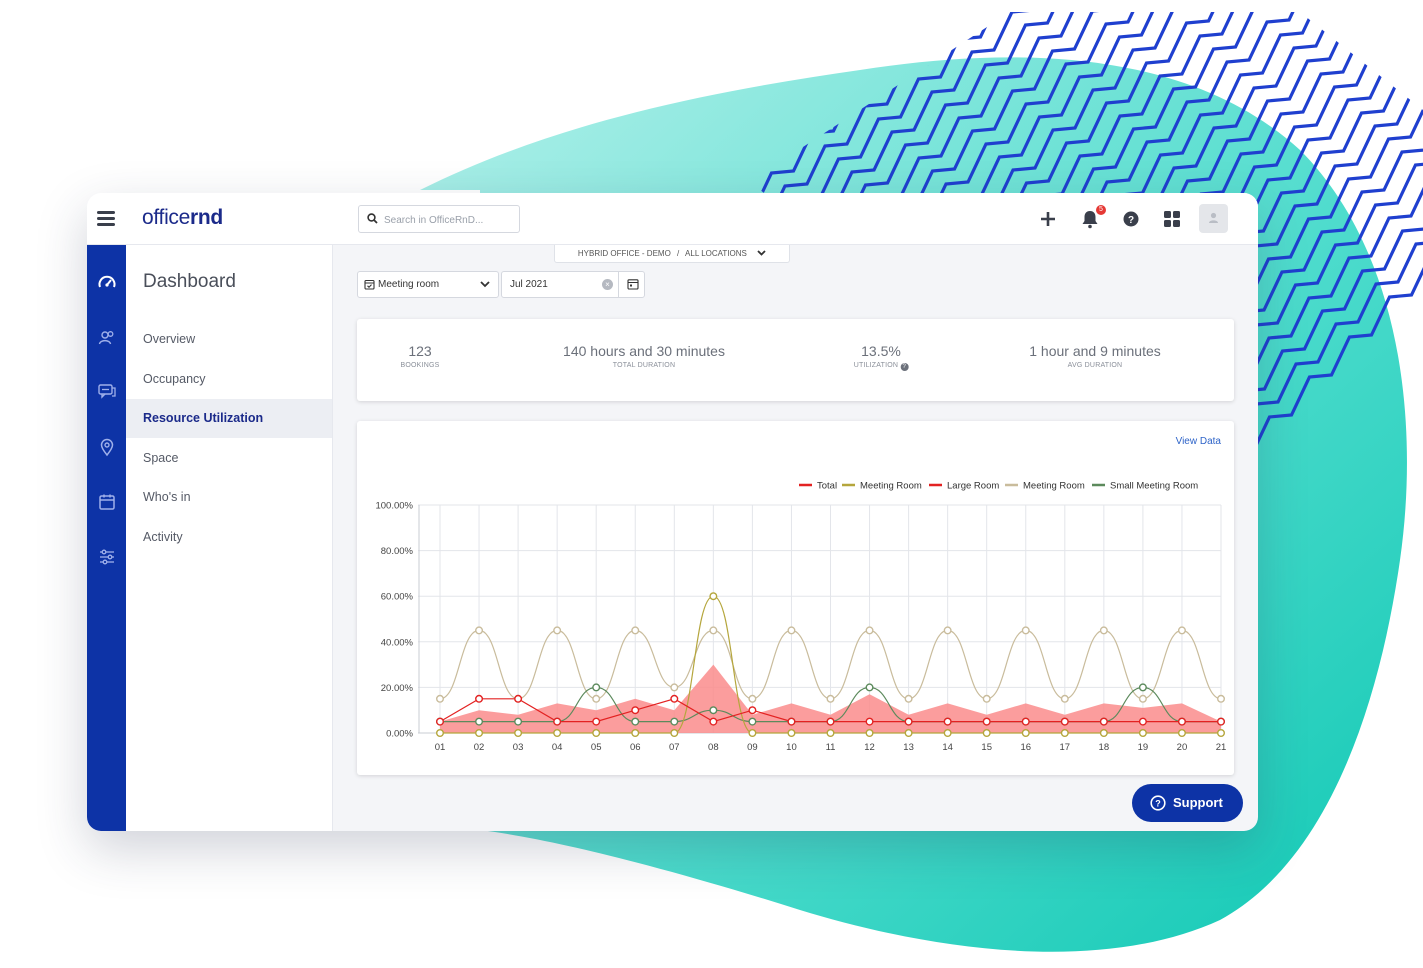 This screenshot has width=1423, height=968. I want to click on sidebar-item-resource-utilization: Resource Utilization, so click(229, 418).